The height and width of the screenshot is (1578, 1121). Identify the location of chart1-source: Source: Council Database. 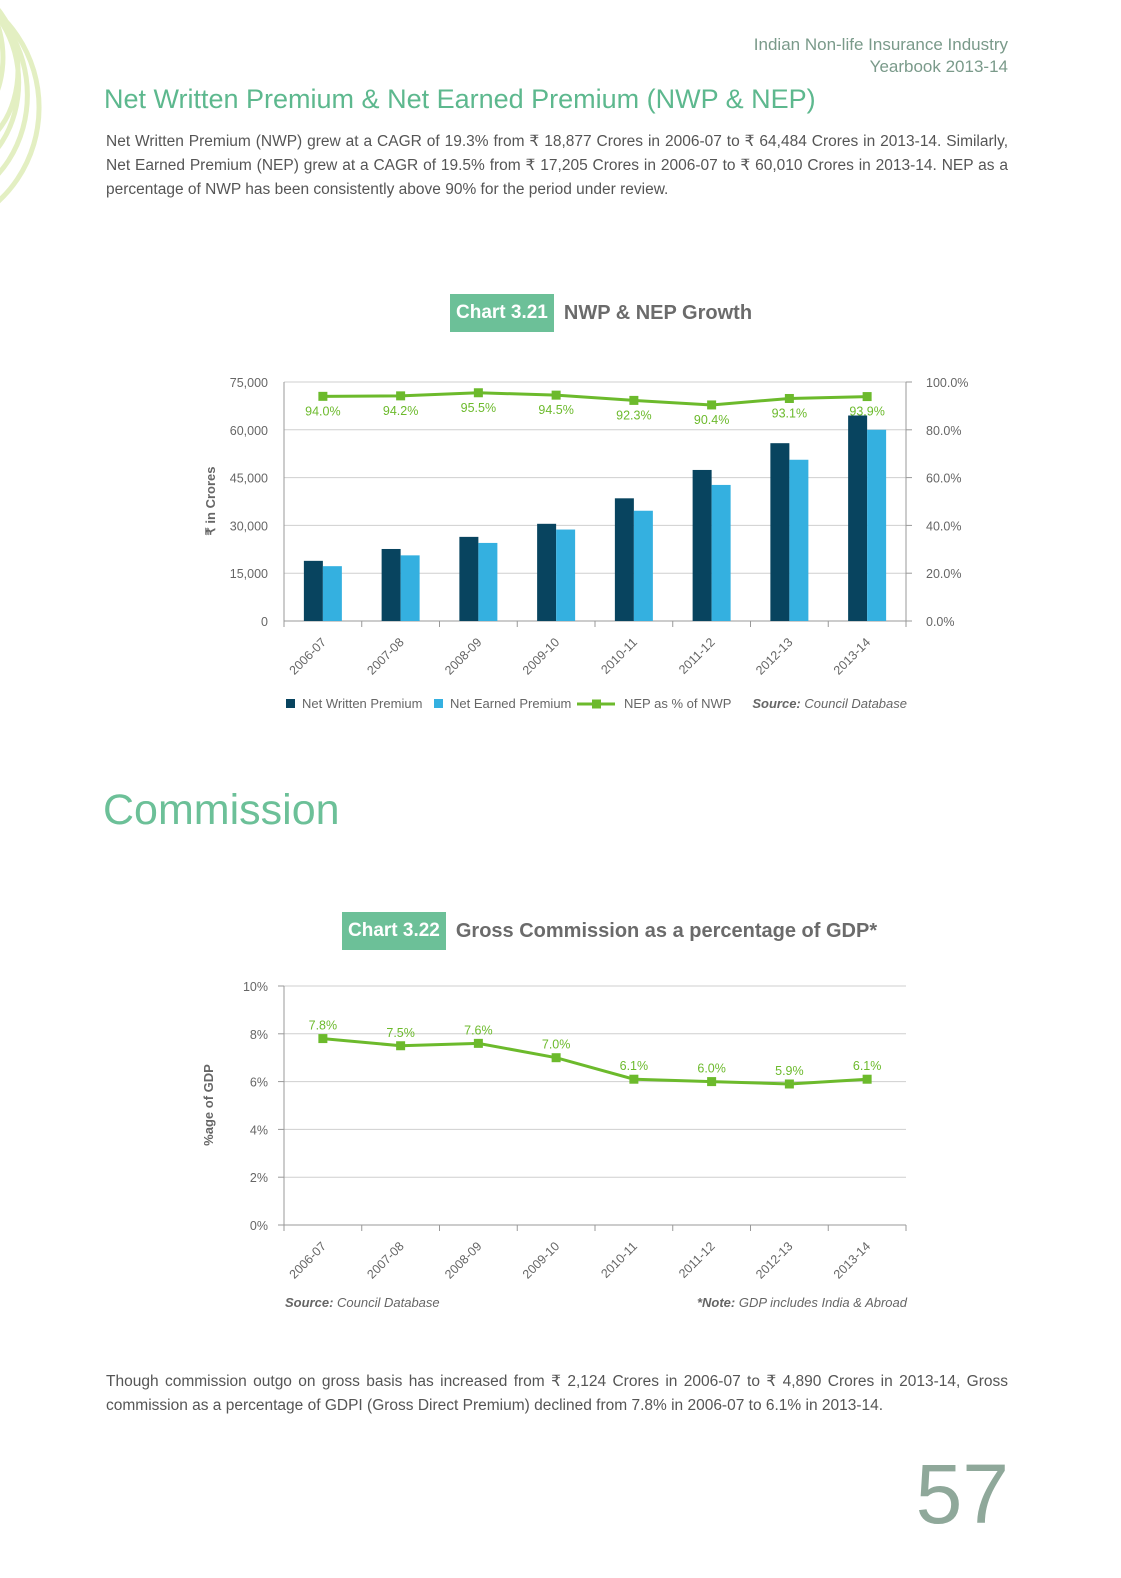
(829, 703).